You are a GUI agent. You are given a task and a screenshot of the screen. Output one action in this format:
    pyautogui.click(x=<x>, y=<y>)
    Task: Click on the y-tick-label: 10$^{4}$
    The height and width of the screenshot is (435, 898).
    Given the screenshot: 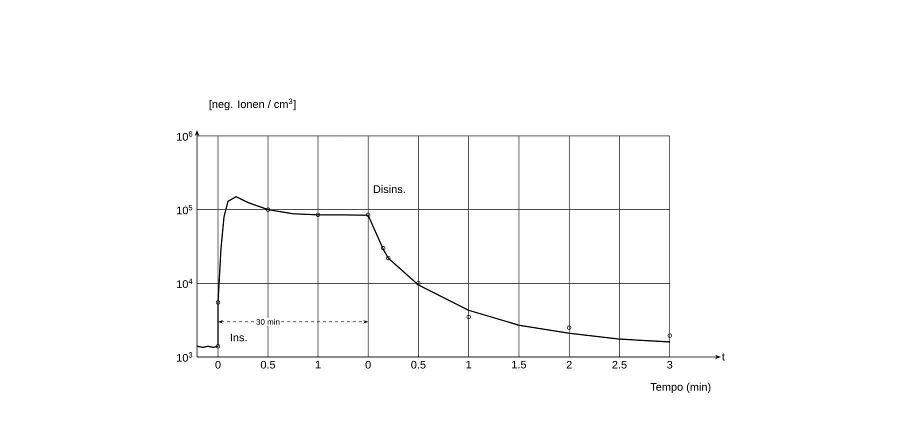 What is the action you would take?
    pyautogui.click(x=184, y=283)
    